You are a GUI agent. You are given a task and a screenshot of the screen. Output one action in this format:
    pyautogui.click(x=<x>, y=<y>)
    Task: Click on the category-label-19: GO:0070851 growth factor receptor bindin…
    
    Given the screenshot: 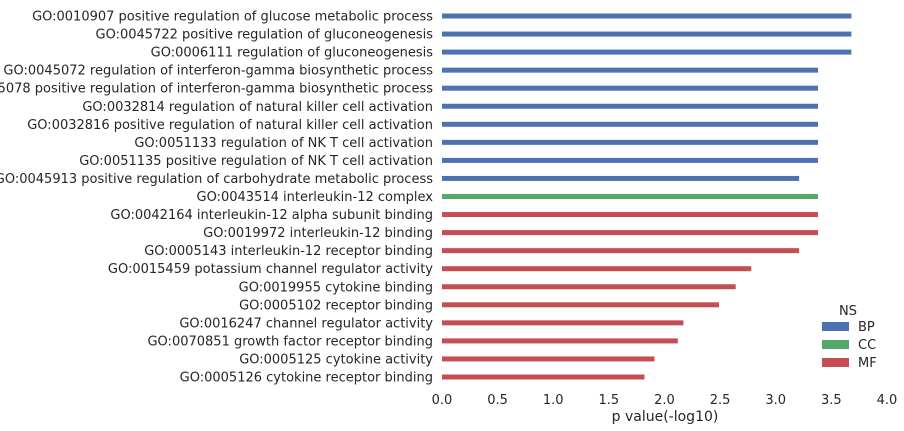 What is the action you would take?
    pyautogui.click(x=290, y=341)
    